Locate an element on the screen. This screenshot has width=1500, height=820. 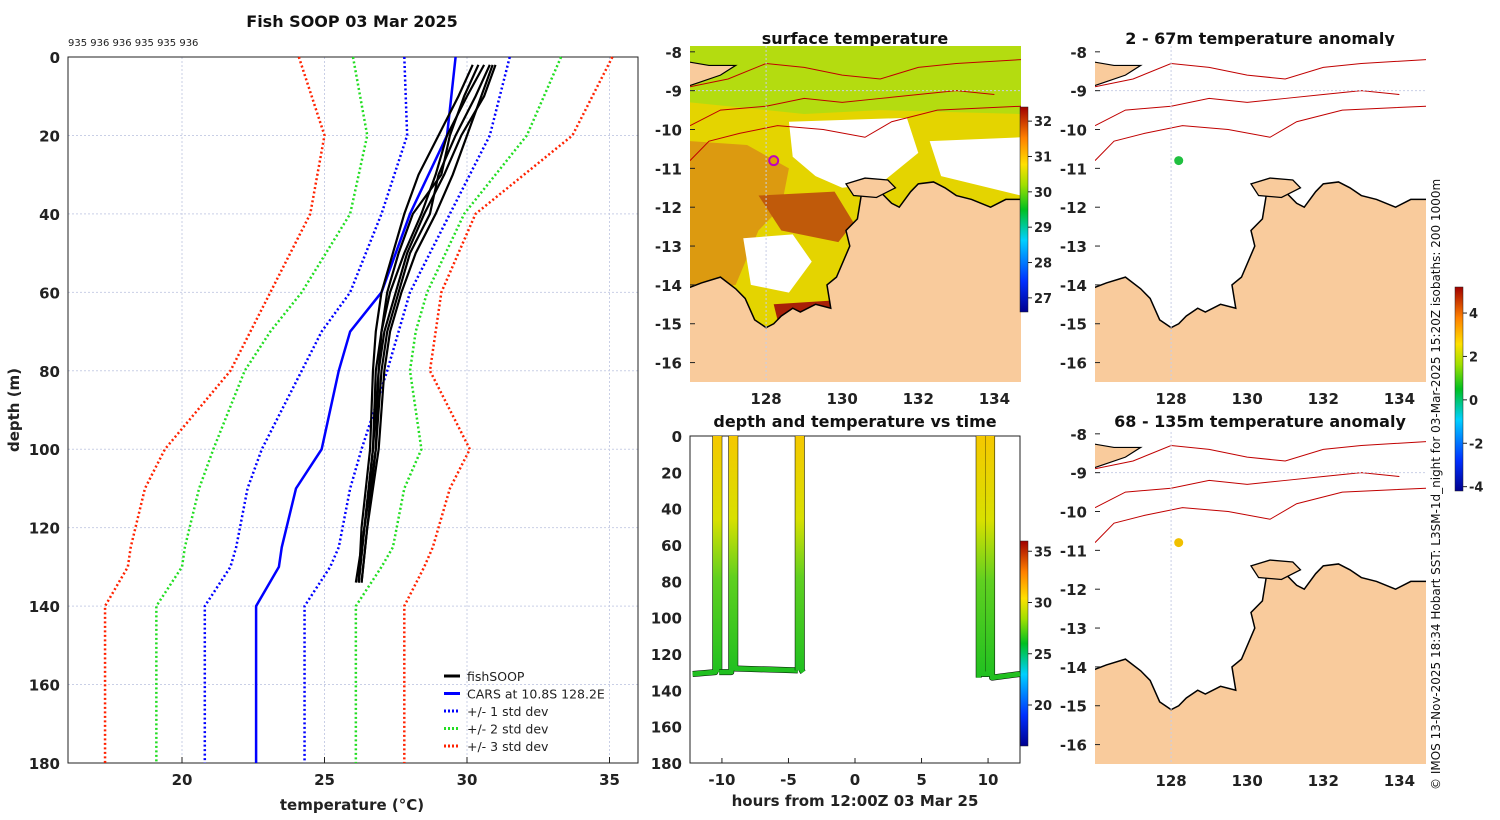
x-tick-label: 10 is located at coordinates (988, 780).